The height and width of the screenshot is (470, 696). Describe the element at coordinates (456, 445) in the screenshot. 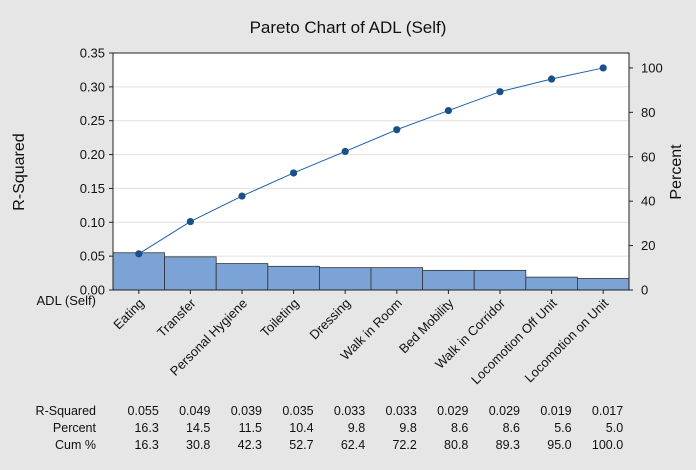

I see `table-cell: 80.8` at that location.